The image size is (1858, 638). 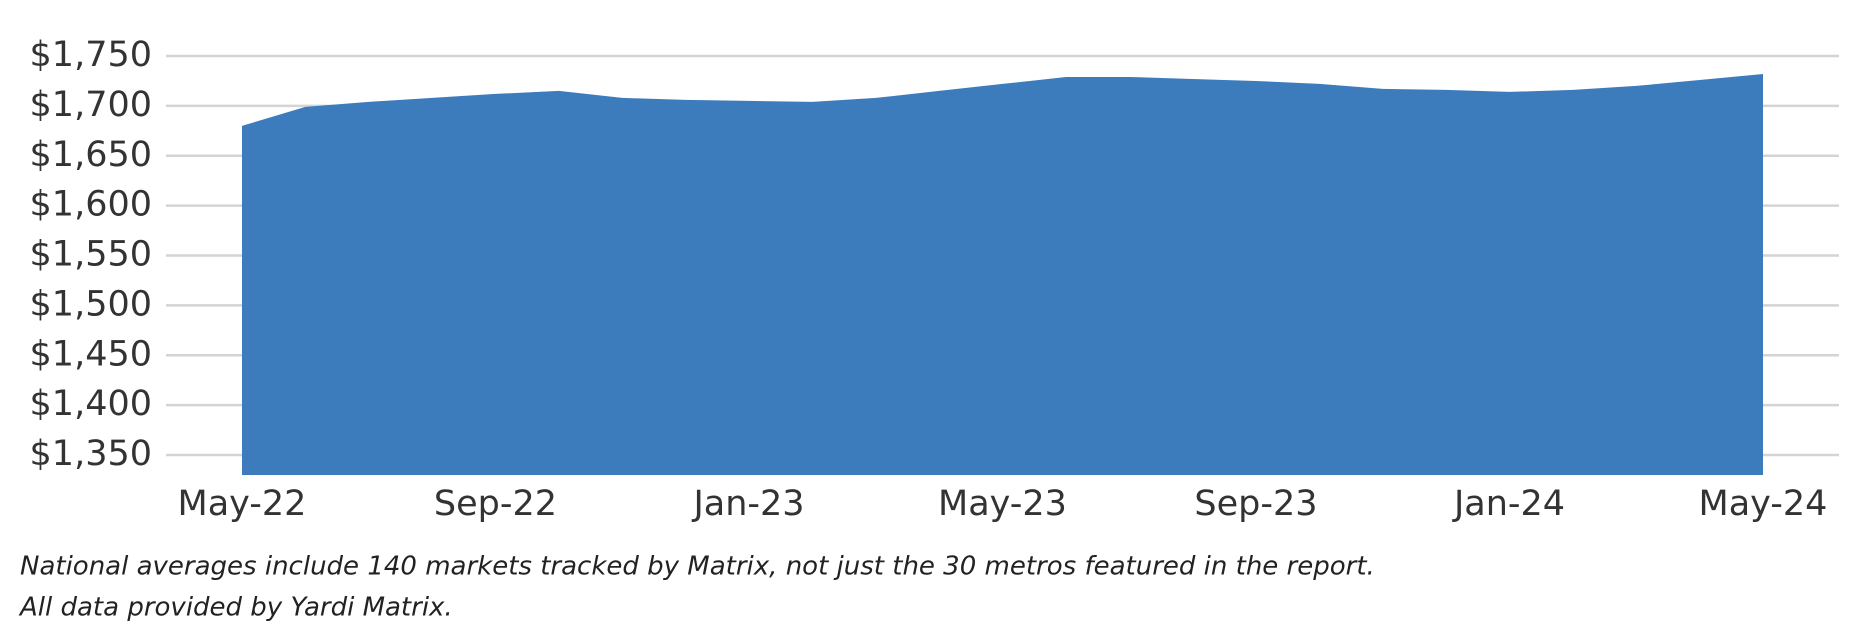 What do you see at coordinates (91, 205) in the screenshot?
I see `y-tick-label: $1,600` at bounding box center [91, 205].